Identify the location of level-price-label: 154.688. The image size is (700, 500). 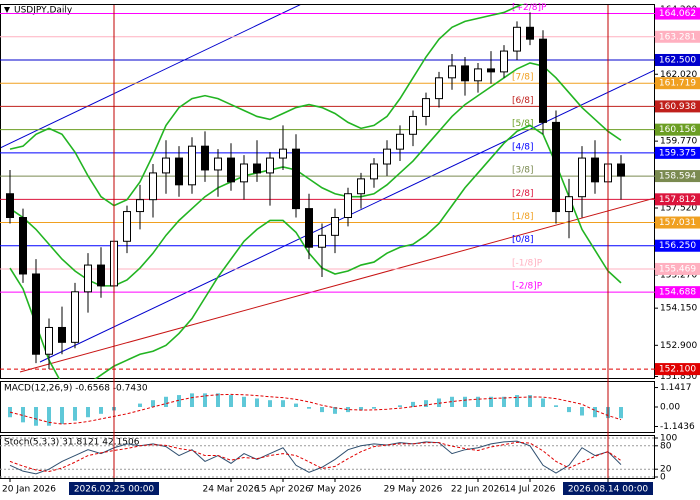
(677, 293).